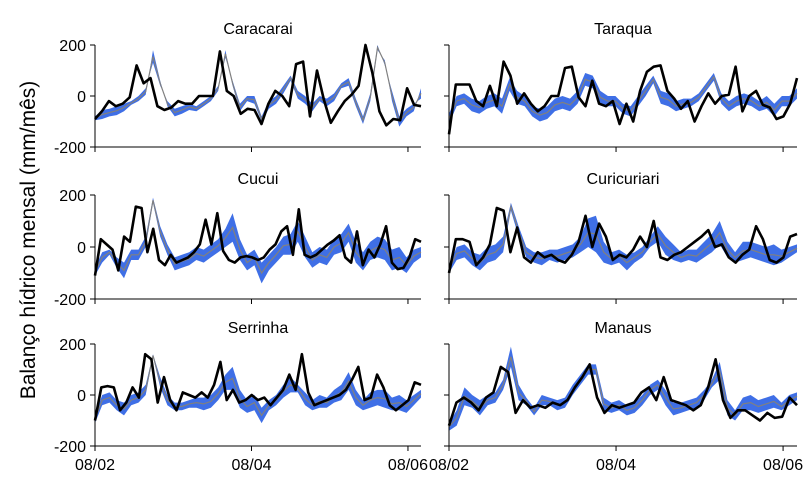 Image resolution: width=803 pixels, height=486 pixels. What do you see at coordinates (258, 179) in the screenshot?
I see `panel-title: Cucui` at bounding box center [258, 179].